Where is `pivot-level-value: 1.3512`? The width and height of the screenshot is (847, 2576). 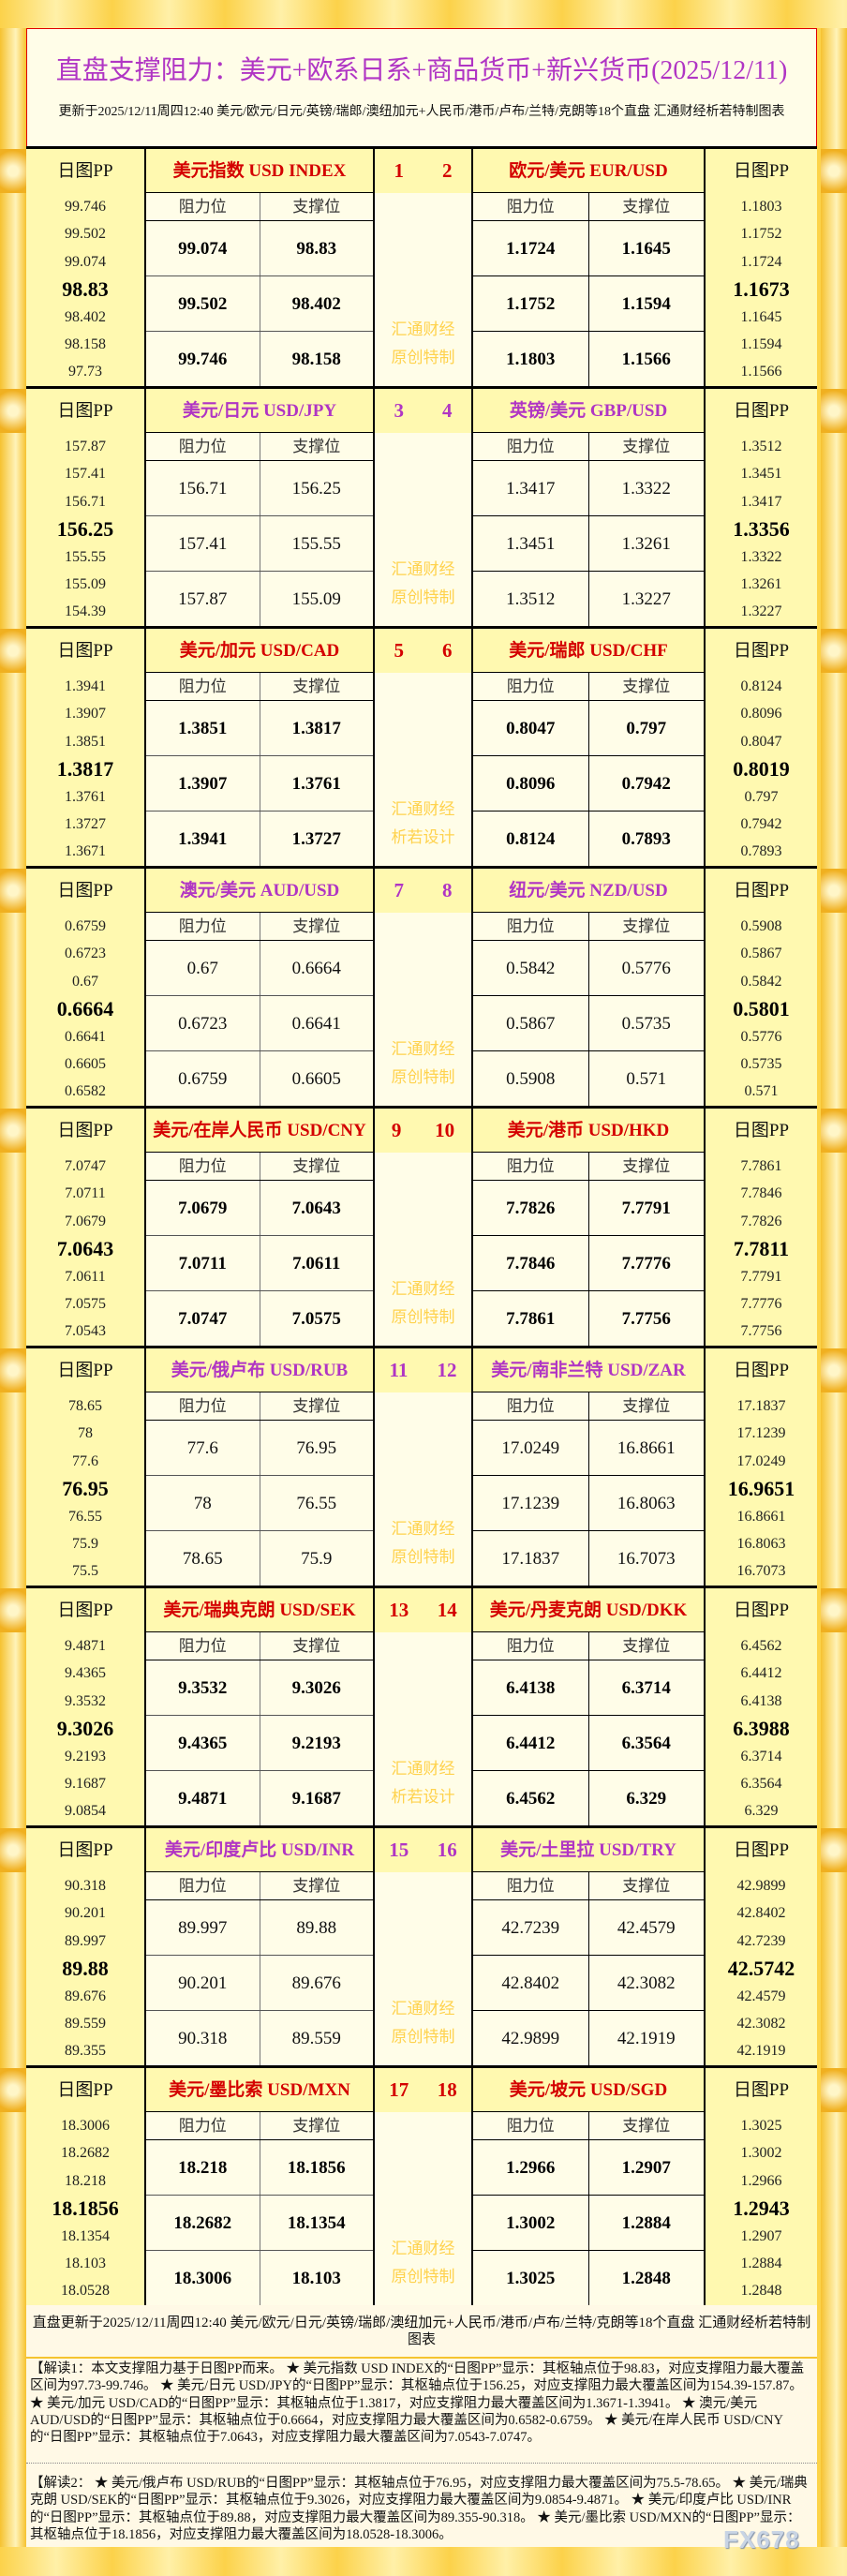 pivot-level-value: 1.3512 is located at coordinates (761, 446).